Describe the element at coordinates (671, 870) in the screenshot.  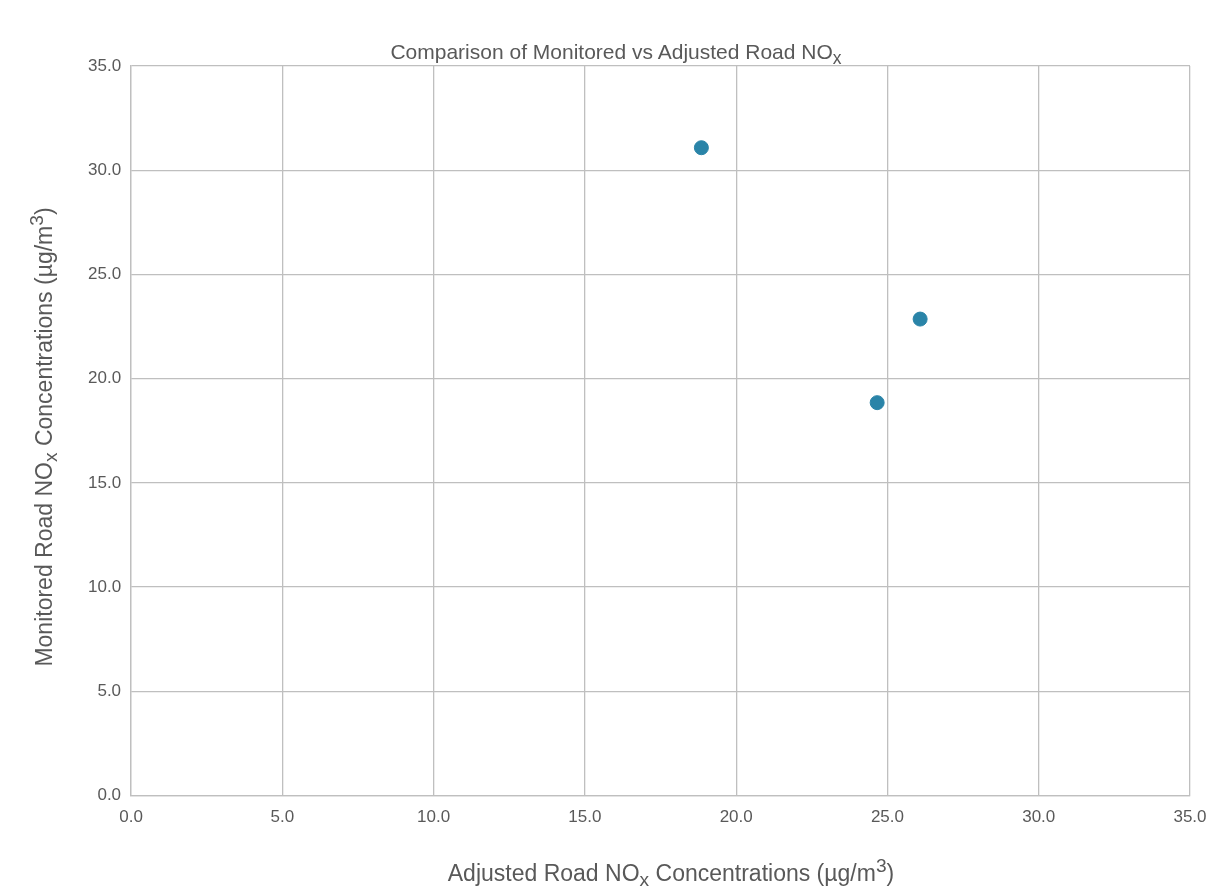
I see `x-axis-title: Adjusted Road NO$_{x}$ Concentrations (µg/m$^{3}$)` at that location.